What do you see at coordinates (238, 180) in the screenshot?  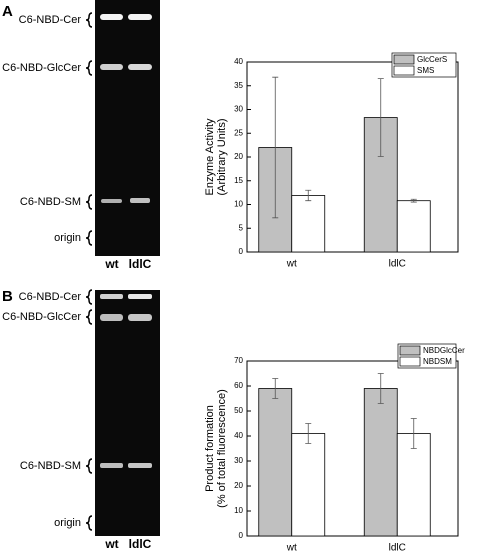 I see `y-tick-label: 15` at bounding box center [238, 180].